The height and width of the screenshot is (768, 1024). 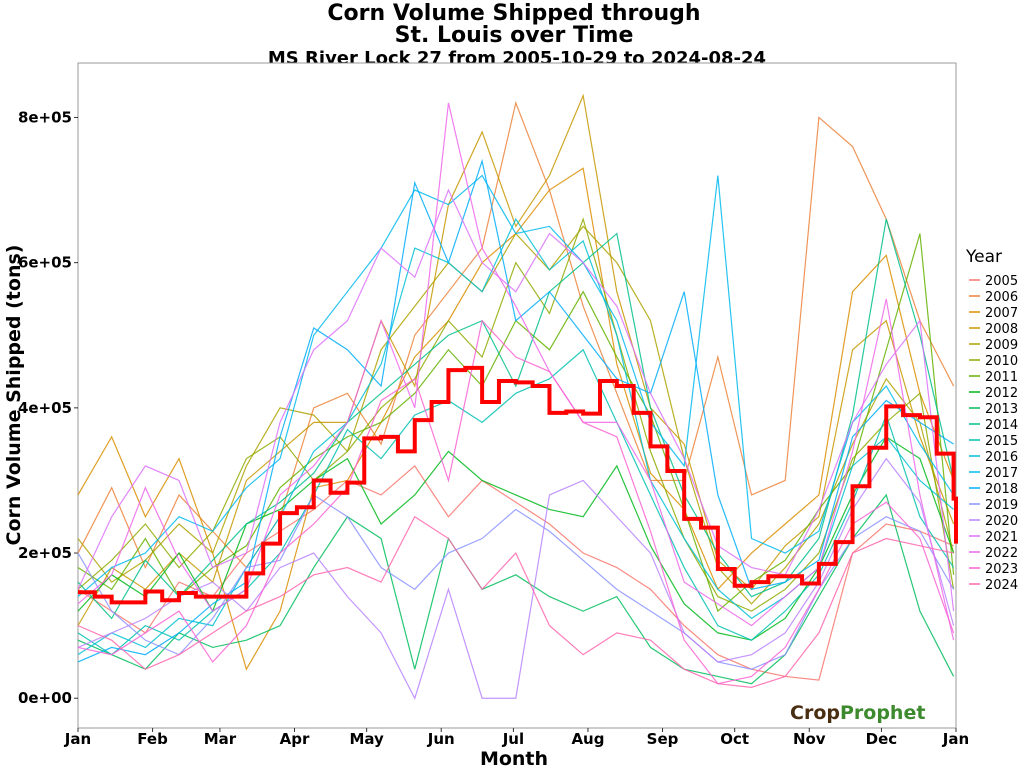 I want to click on legend-label-2023: 2023, so click(x=1001, y=569).